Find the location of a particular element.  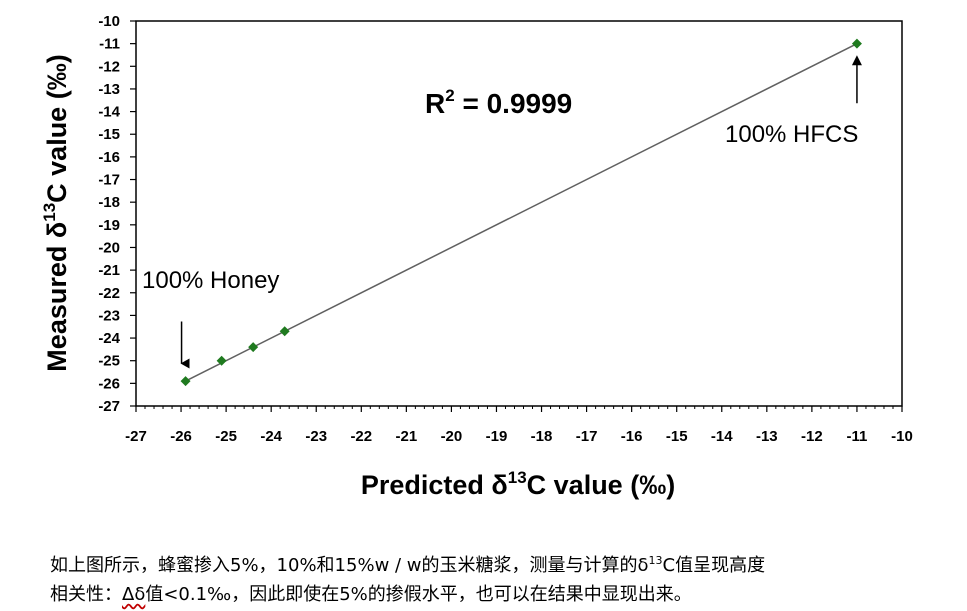

y-tick-label: -19 is located at coordinates (109, 225).